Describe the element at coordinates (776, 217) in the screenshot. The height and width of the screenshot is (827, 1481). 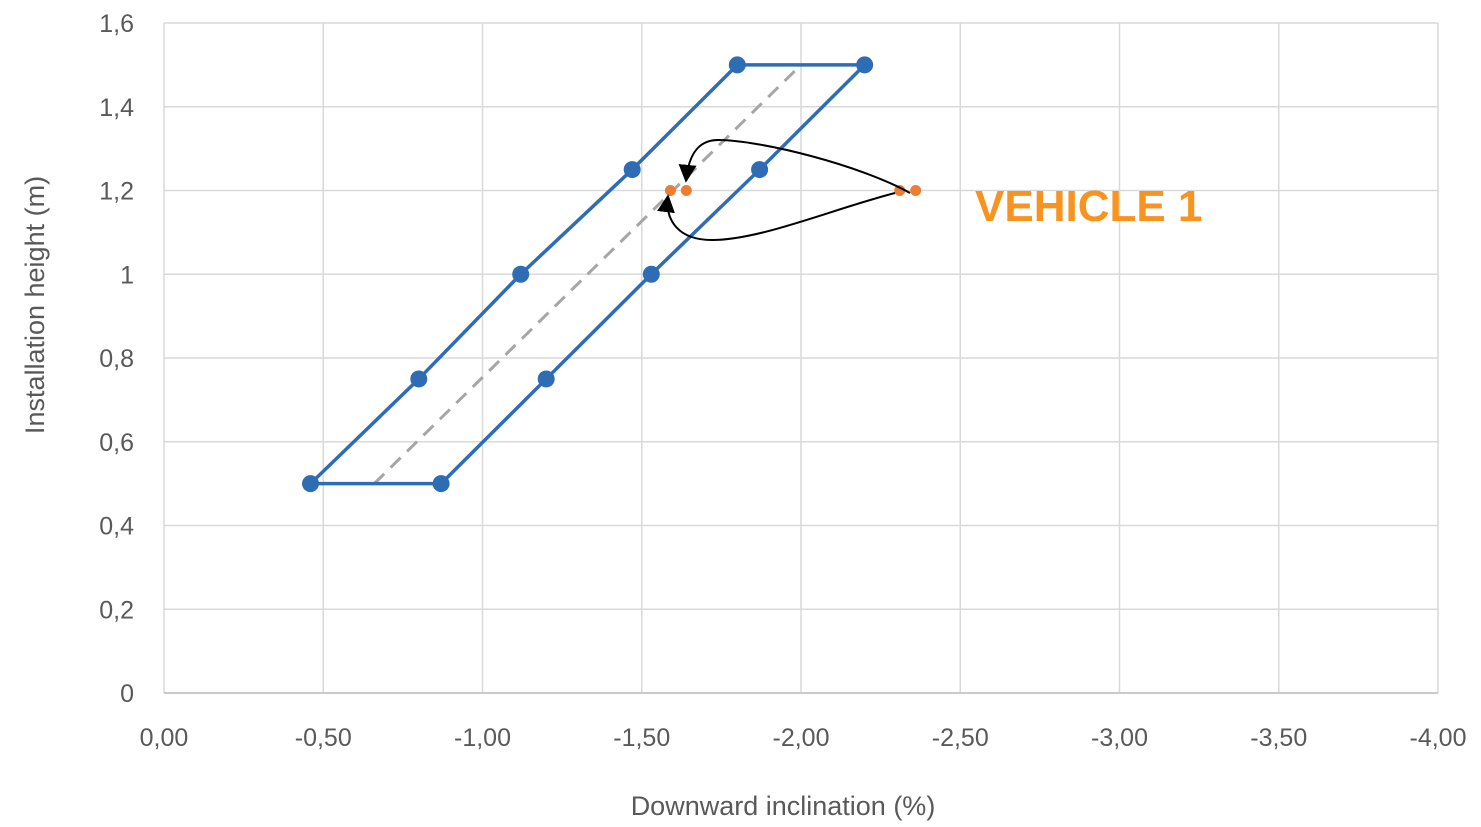
I see `arrow-lower` at that location.